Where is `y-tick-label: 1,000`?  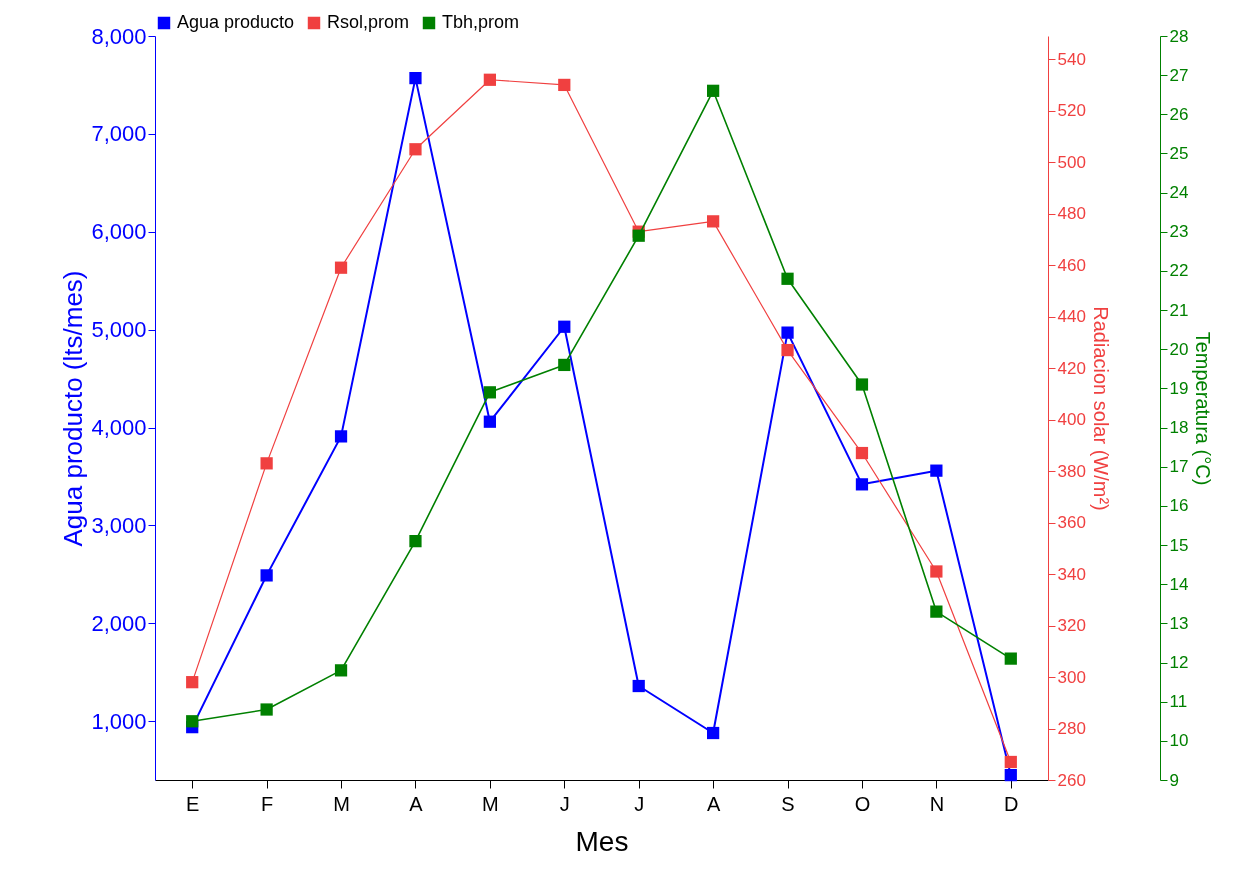
y-tick-label: 1,000 is located at coordinates (119, 721).